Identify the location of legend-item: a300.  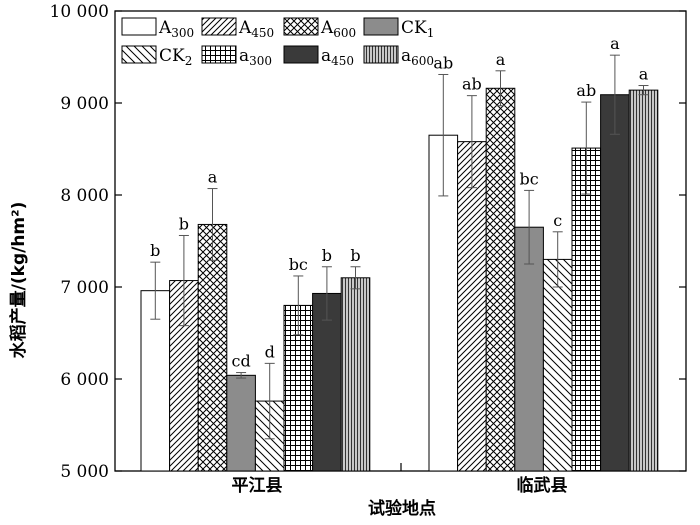
(236, 56).